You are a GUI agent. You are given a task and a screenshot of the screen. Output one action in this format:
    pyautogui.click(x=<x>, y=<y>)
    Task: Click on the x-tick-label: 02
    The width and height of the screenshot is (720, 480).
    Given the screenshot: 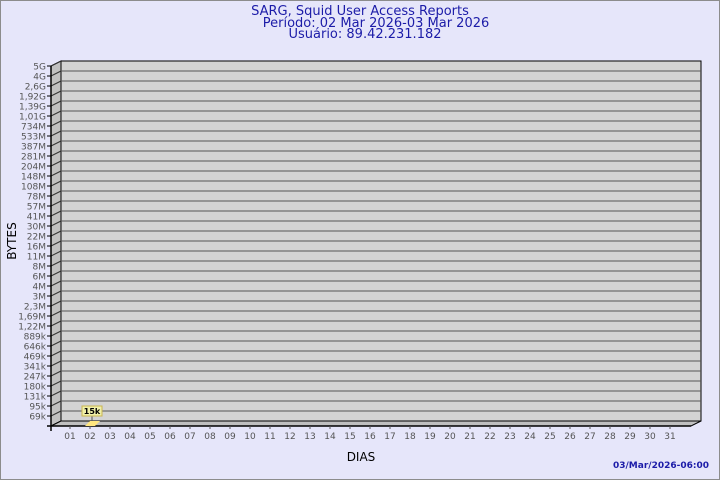 What is the action you would take?
    pyautogui.click(x=89, y=437)
    